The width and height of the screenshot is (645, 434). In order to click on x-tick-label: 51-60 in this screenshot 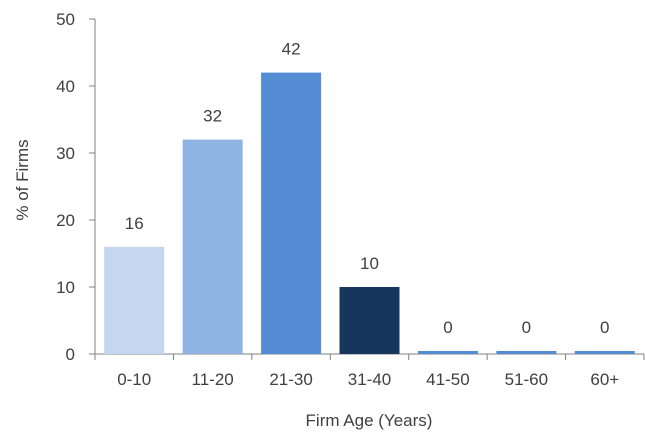, I will do `click(526, 379)`.